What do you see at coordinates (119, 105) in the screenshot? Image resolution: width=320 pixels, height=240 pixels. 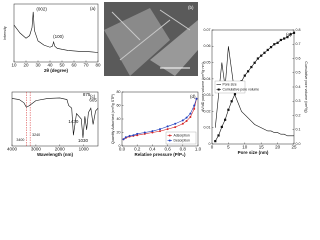 I see `y-tick-label: 60` at bounding box center [119, 105].